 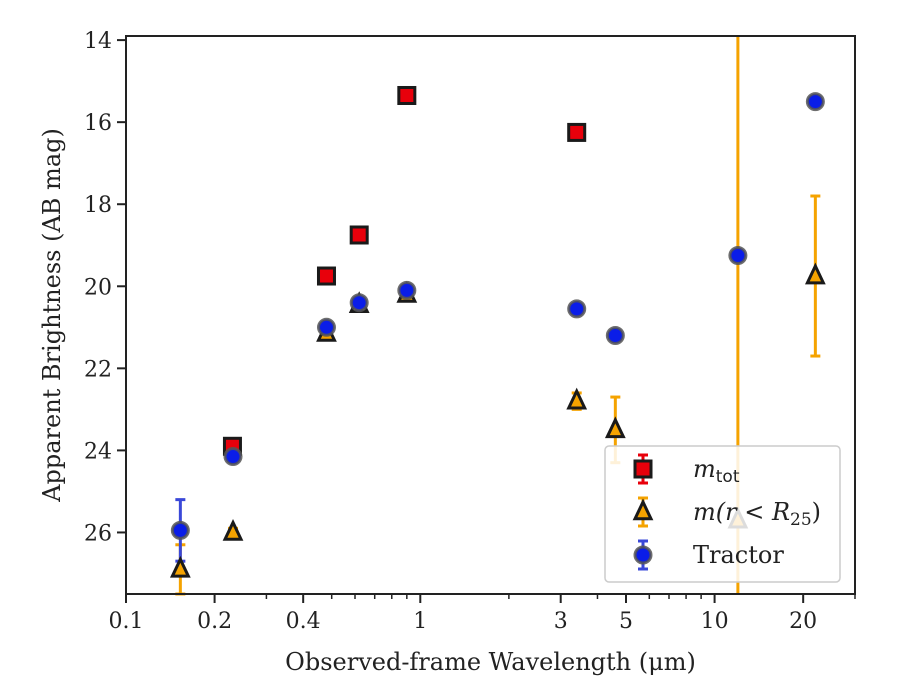 I want to click on x-tick-label: 0.1, so click(x=126, y=621).